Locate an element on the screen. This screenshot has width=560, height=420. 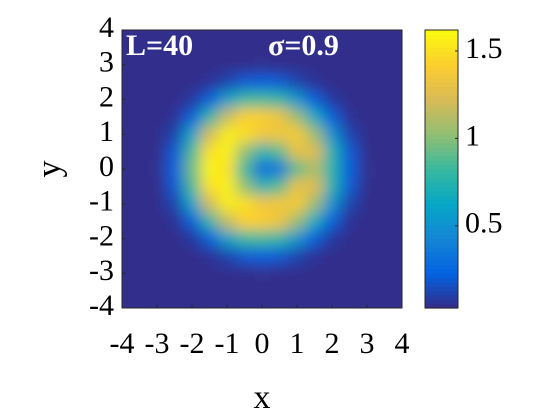
x-tick-label: 2 is located at coordinates (332, 343).